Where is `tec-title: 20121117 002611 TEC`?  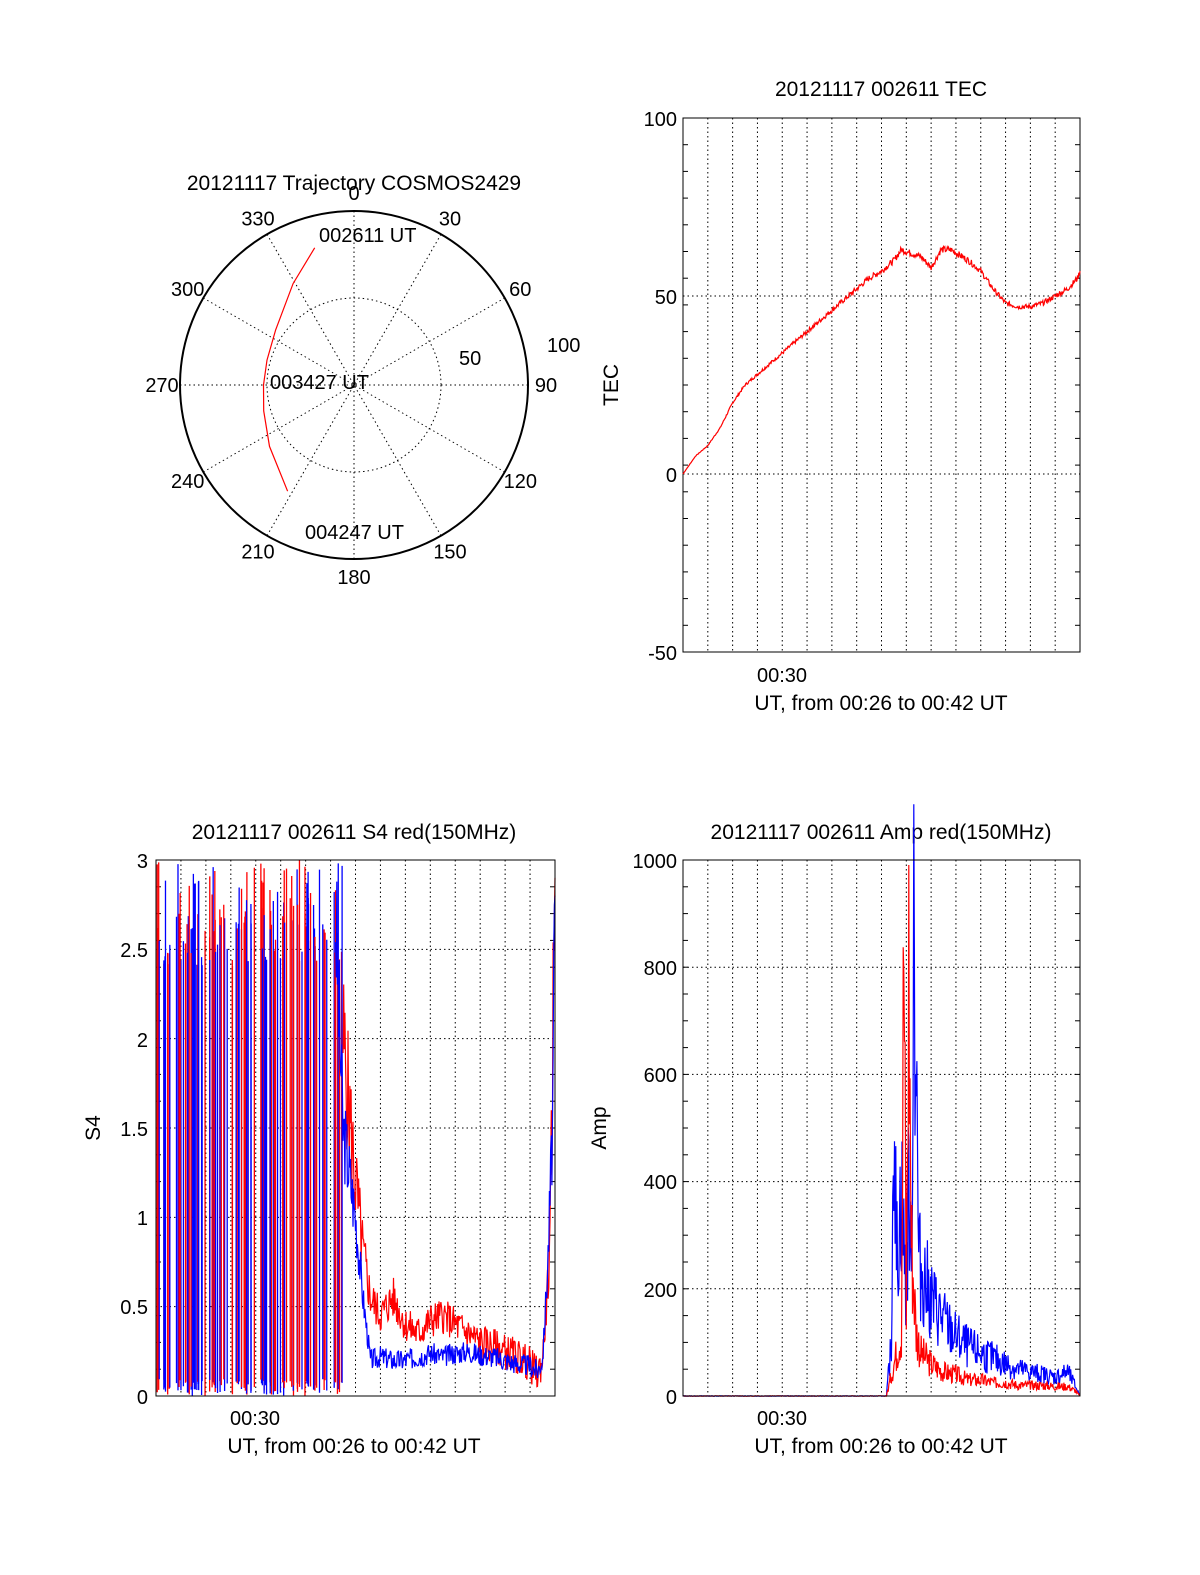
tec-title: 20121117 002611 TEC is located at coordinates (881, 89).